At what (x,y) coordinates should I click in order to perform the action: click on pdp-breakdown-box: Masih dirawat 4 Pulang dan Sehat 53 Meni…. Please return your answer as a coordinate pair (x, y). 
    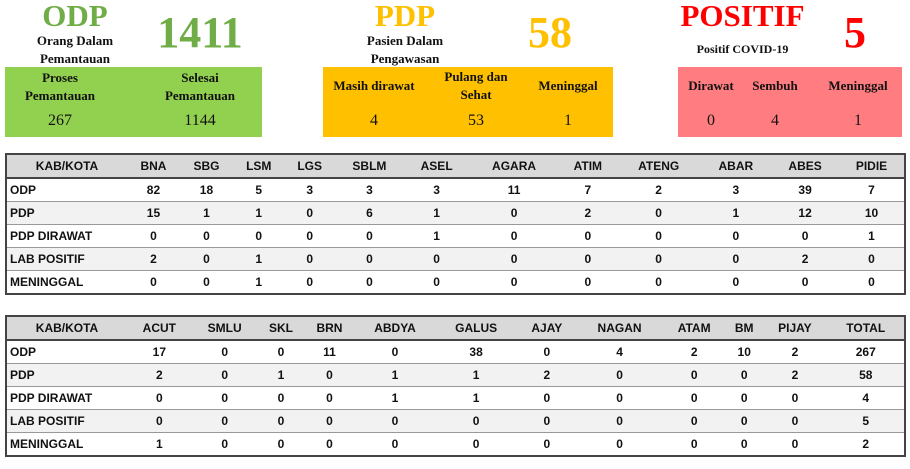
    Looking at the image, I should click on (468, 102).